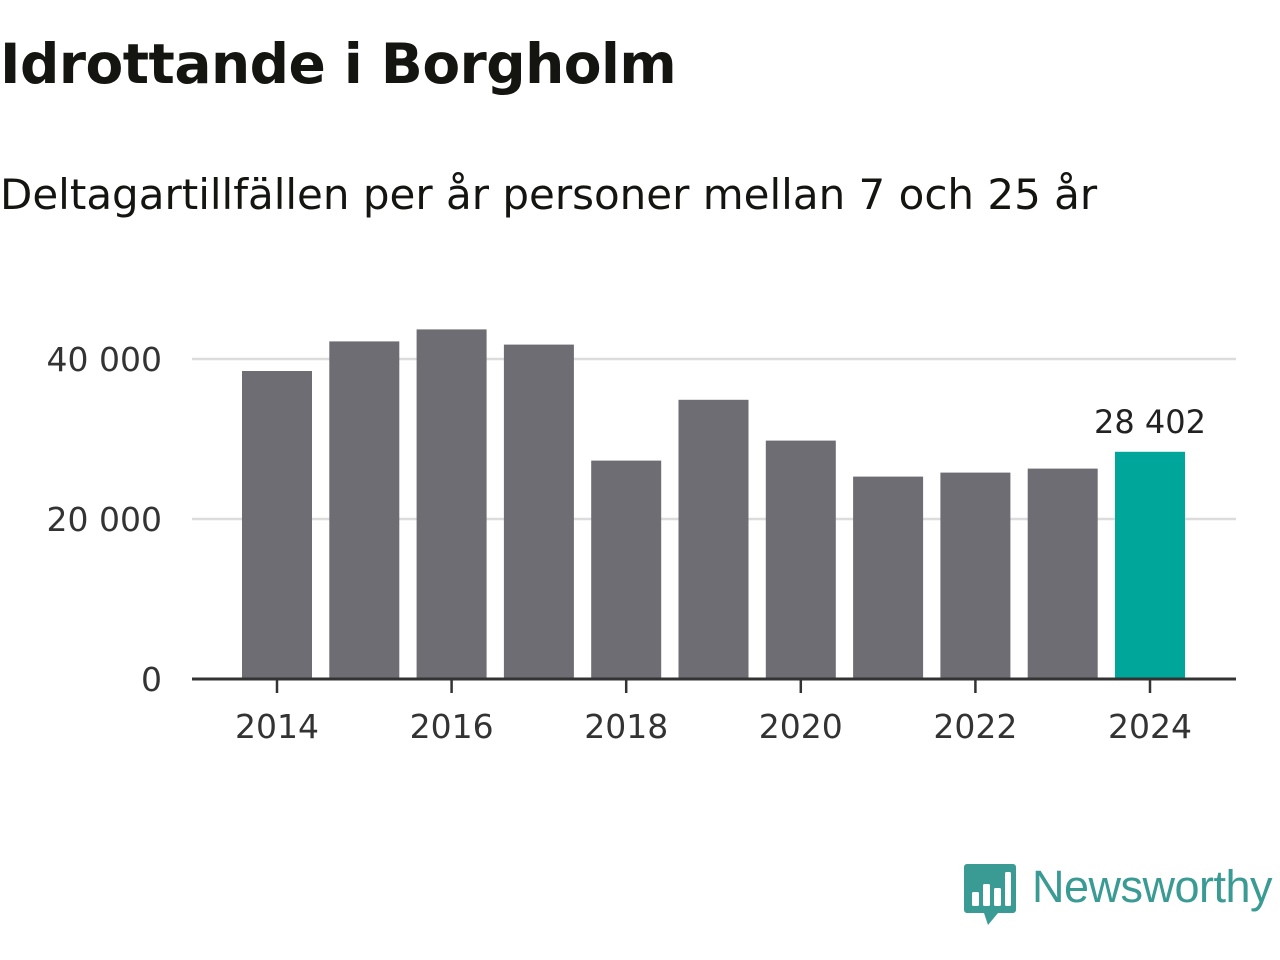 The height and width of the screenshot is (960, 1280). What do you see at coordinates (451, 504) in the screenshot?
I see `bar-2016` at bounding box center [451, 504].